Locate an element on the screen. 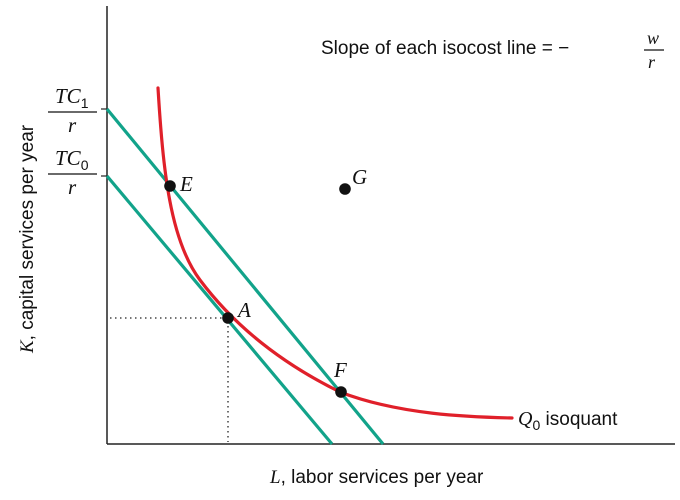 This screenshot has width=680, height=500. x-axis-var: L is located at coordinates (275, 477).